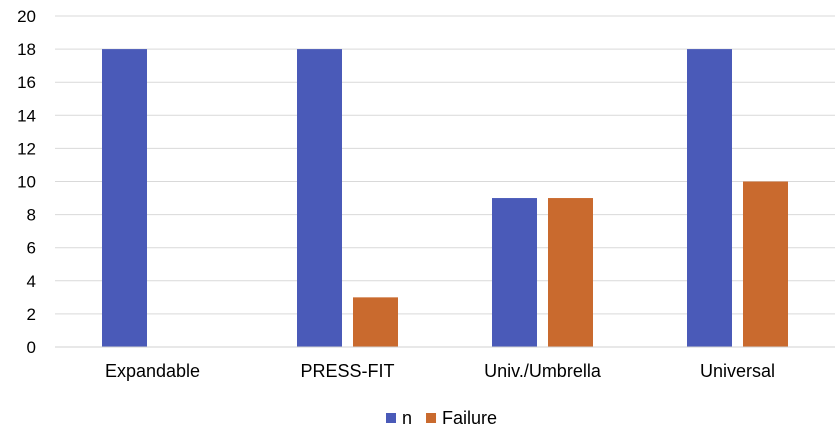  Describe the element at coordinates (431, 418) in the screenshot. I see `legend-swatch-failure` at that location.